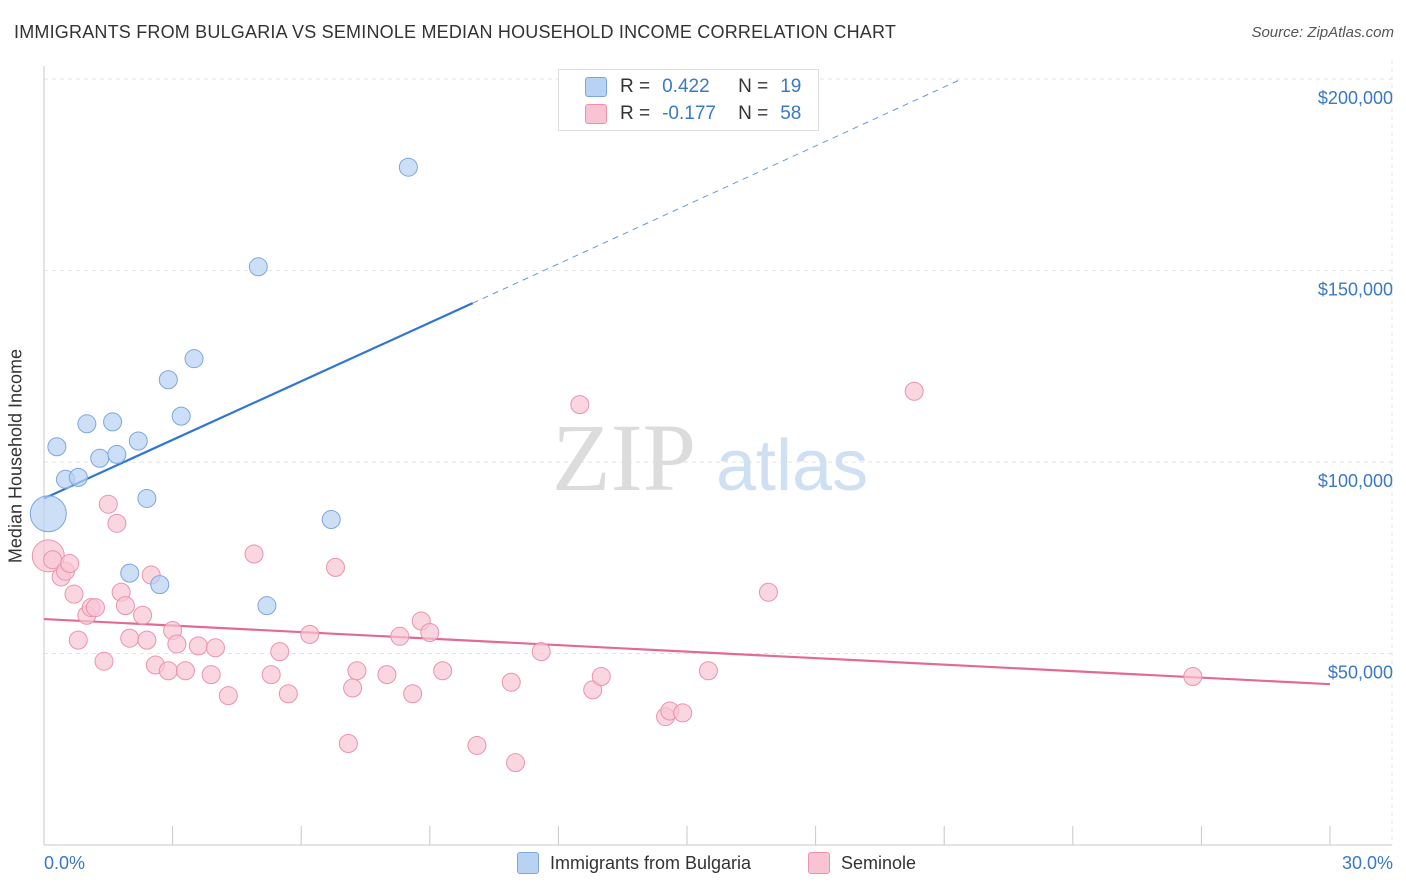 This screenshot has width=1406, height=892. Describe the element at coordinates (624, 457) in the screenshot. I see `watermark-zip: ZIP` at that location.